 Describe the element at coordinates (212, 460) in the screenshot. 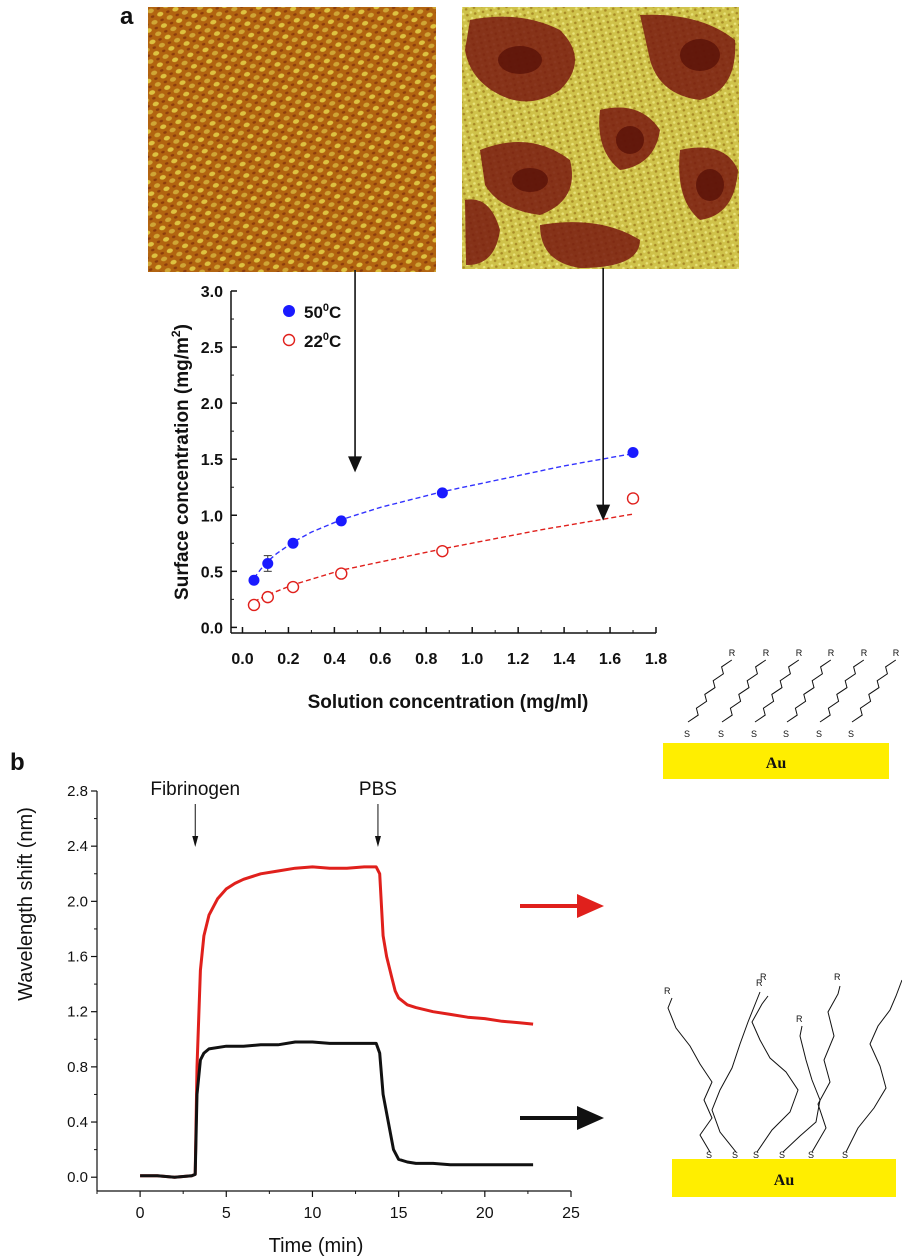

I see `y-tick-label: 1.5` at that location.